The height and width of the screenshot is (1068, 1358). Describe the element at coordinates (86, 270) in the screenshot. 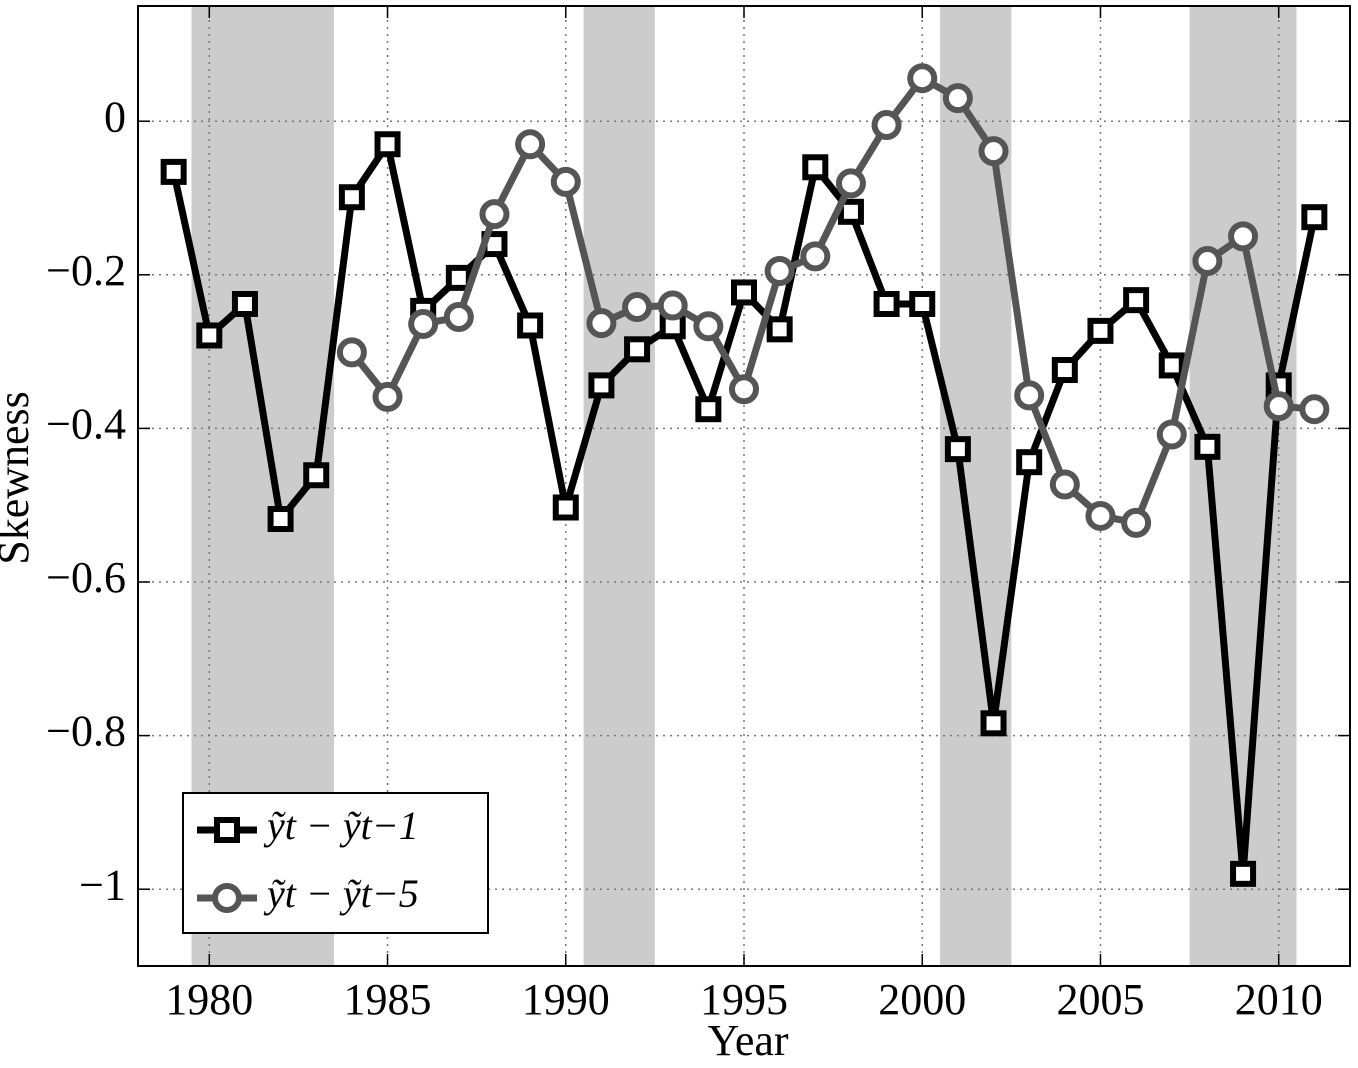

I see `y-tick-label: −0.2` at that location.